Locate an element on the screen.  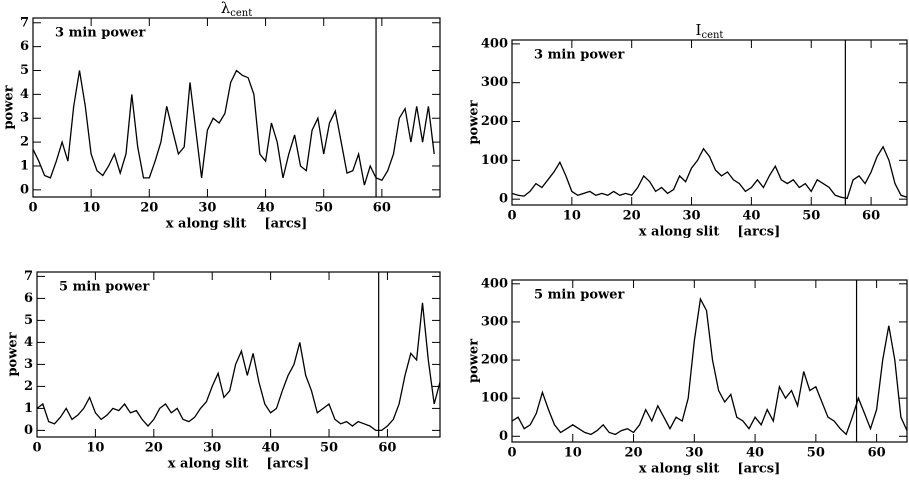
panel-title: Icent is located at coordinates (710, 31).